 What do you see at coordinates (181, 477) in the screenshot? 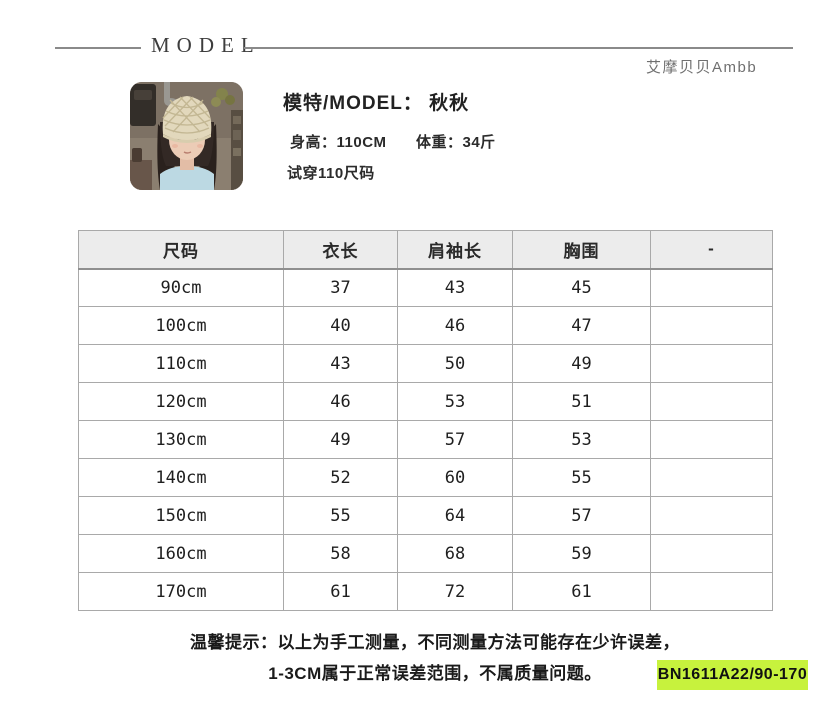
I see `size-cell: 140cm` at bounding box center [181, 477].